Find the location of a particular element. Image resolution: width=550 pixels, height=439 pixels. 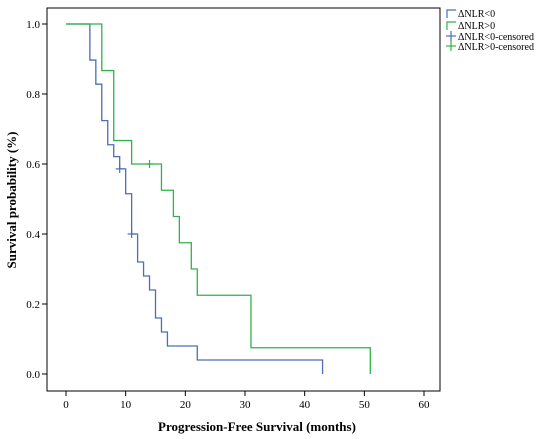

y-tick-label: 0.0 is located at coordinates (33, 375).